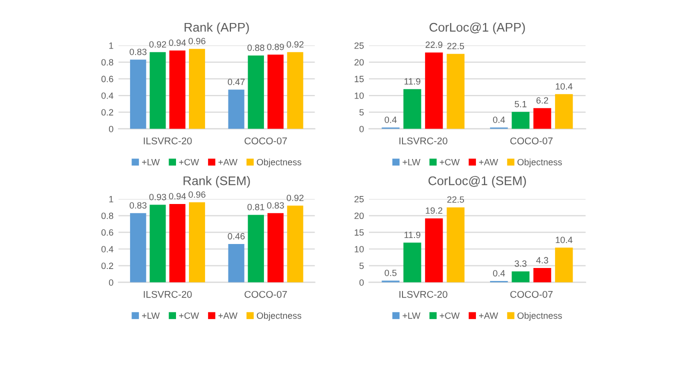 This screenshot has width=677, height=379. Describe the element at coordinates (455, 46) in the screenshot. I see `data-label: 22.5` at that location.